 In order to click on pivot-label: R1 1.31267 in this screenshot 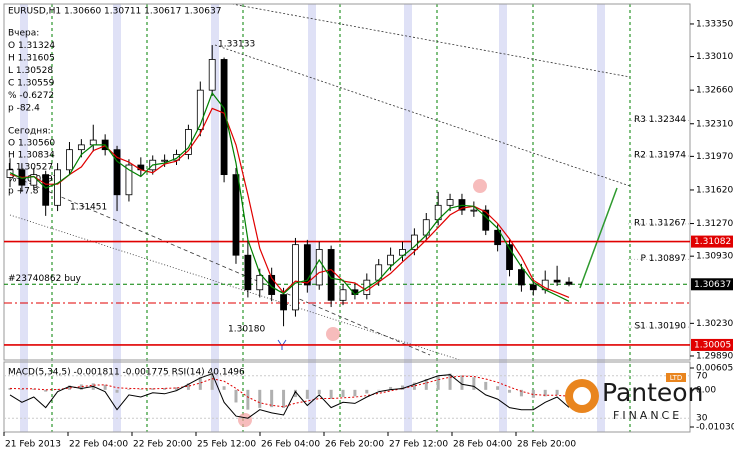, I will do `click(660, 223)`.